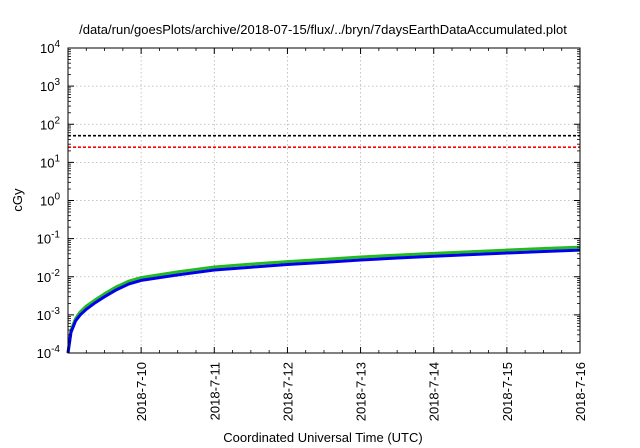 This screenshot has height=448, width=640. I want to click on y-tick-label: 10¹, so click(50, 161).